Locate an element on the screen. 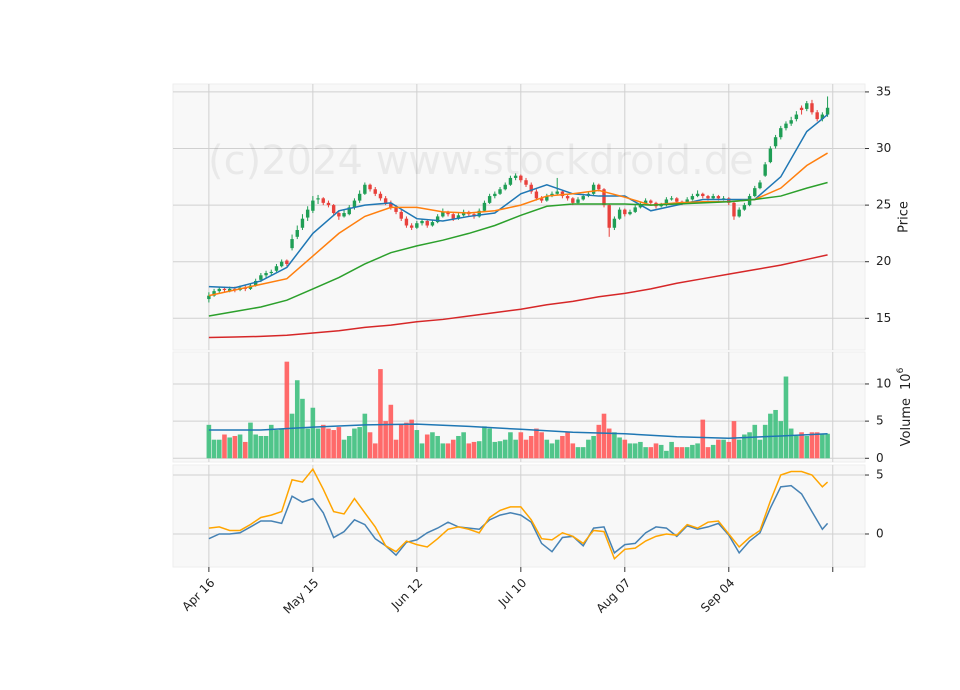 The width and height of the screenshot is (960, 690). y-axis-label: Volume 106 is located at coordinates (905, 406).